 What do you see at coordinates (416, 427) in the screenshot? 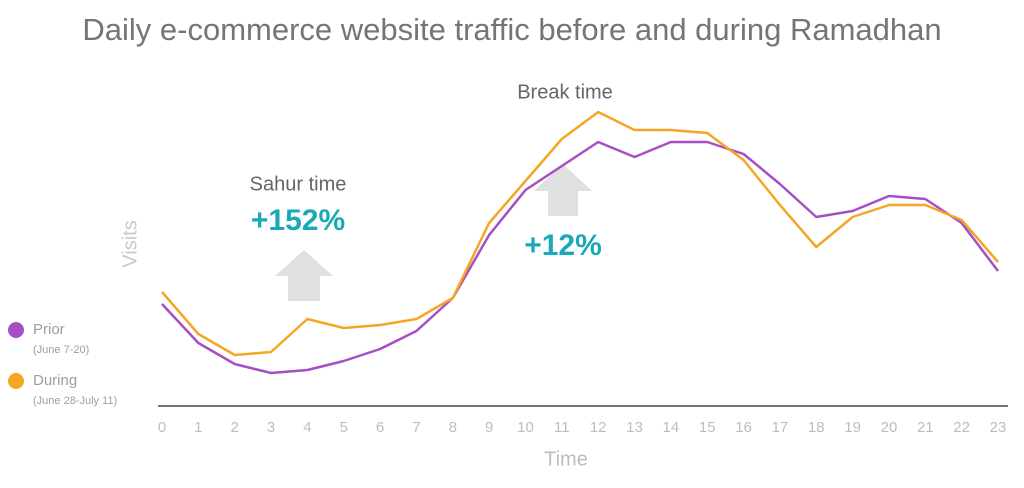
I see `x-tick-label: 7` at bounding box center [416, 427].